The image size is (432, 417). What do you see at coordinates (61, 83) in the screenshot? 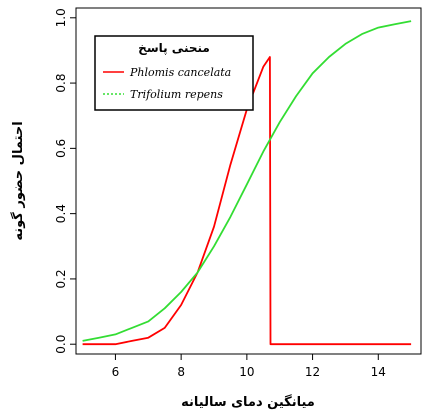
I see `y-tick-label: 0.8` at bounding box center [61, 83].